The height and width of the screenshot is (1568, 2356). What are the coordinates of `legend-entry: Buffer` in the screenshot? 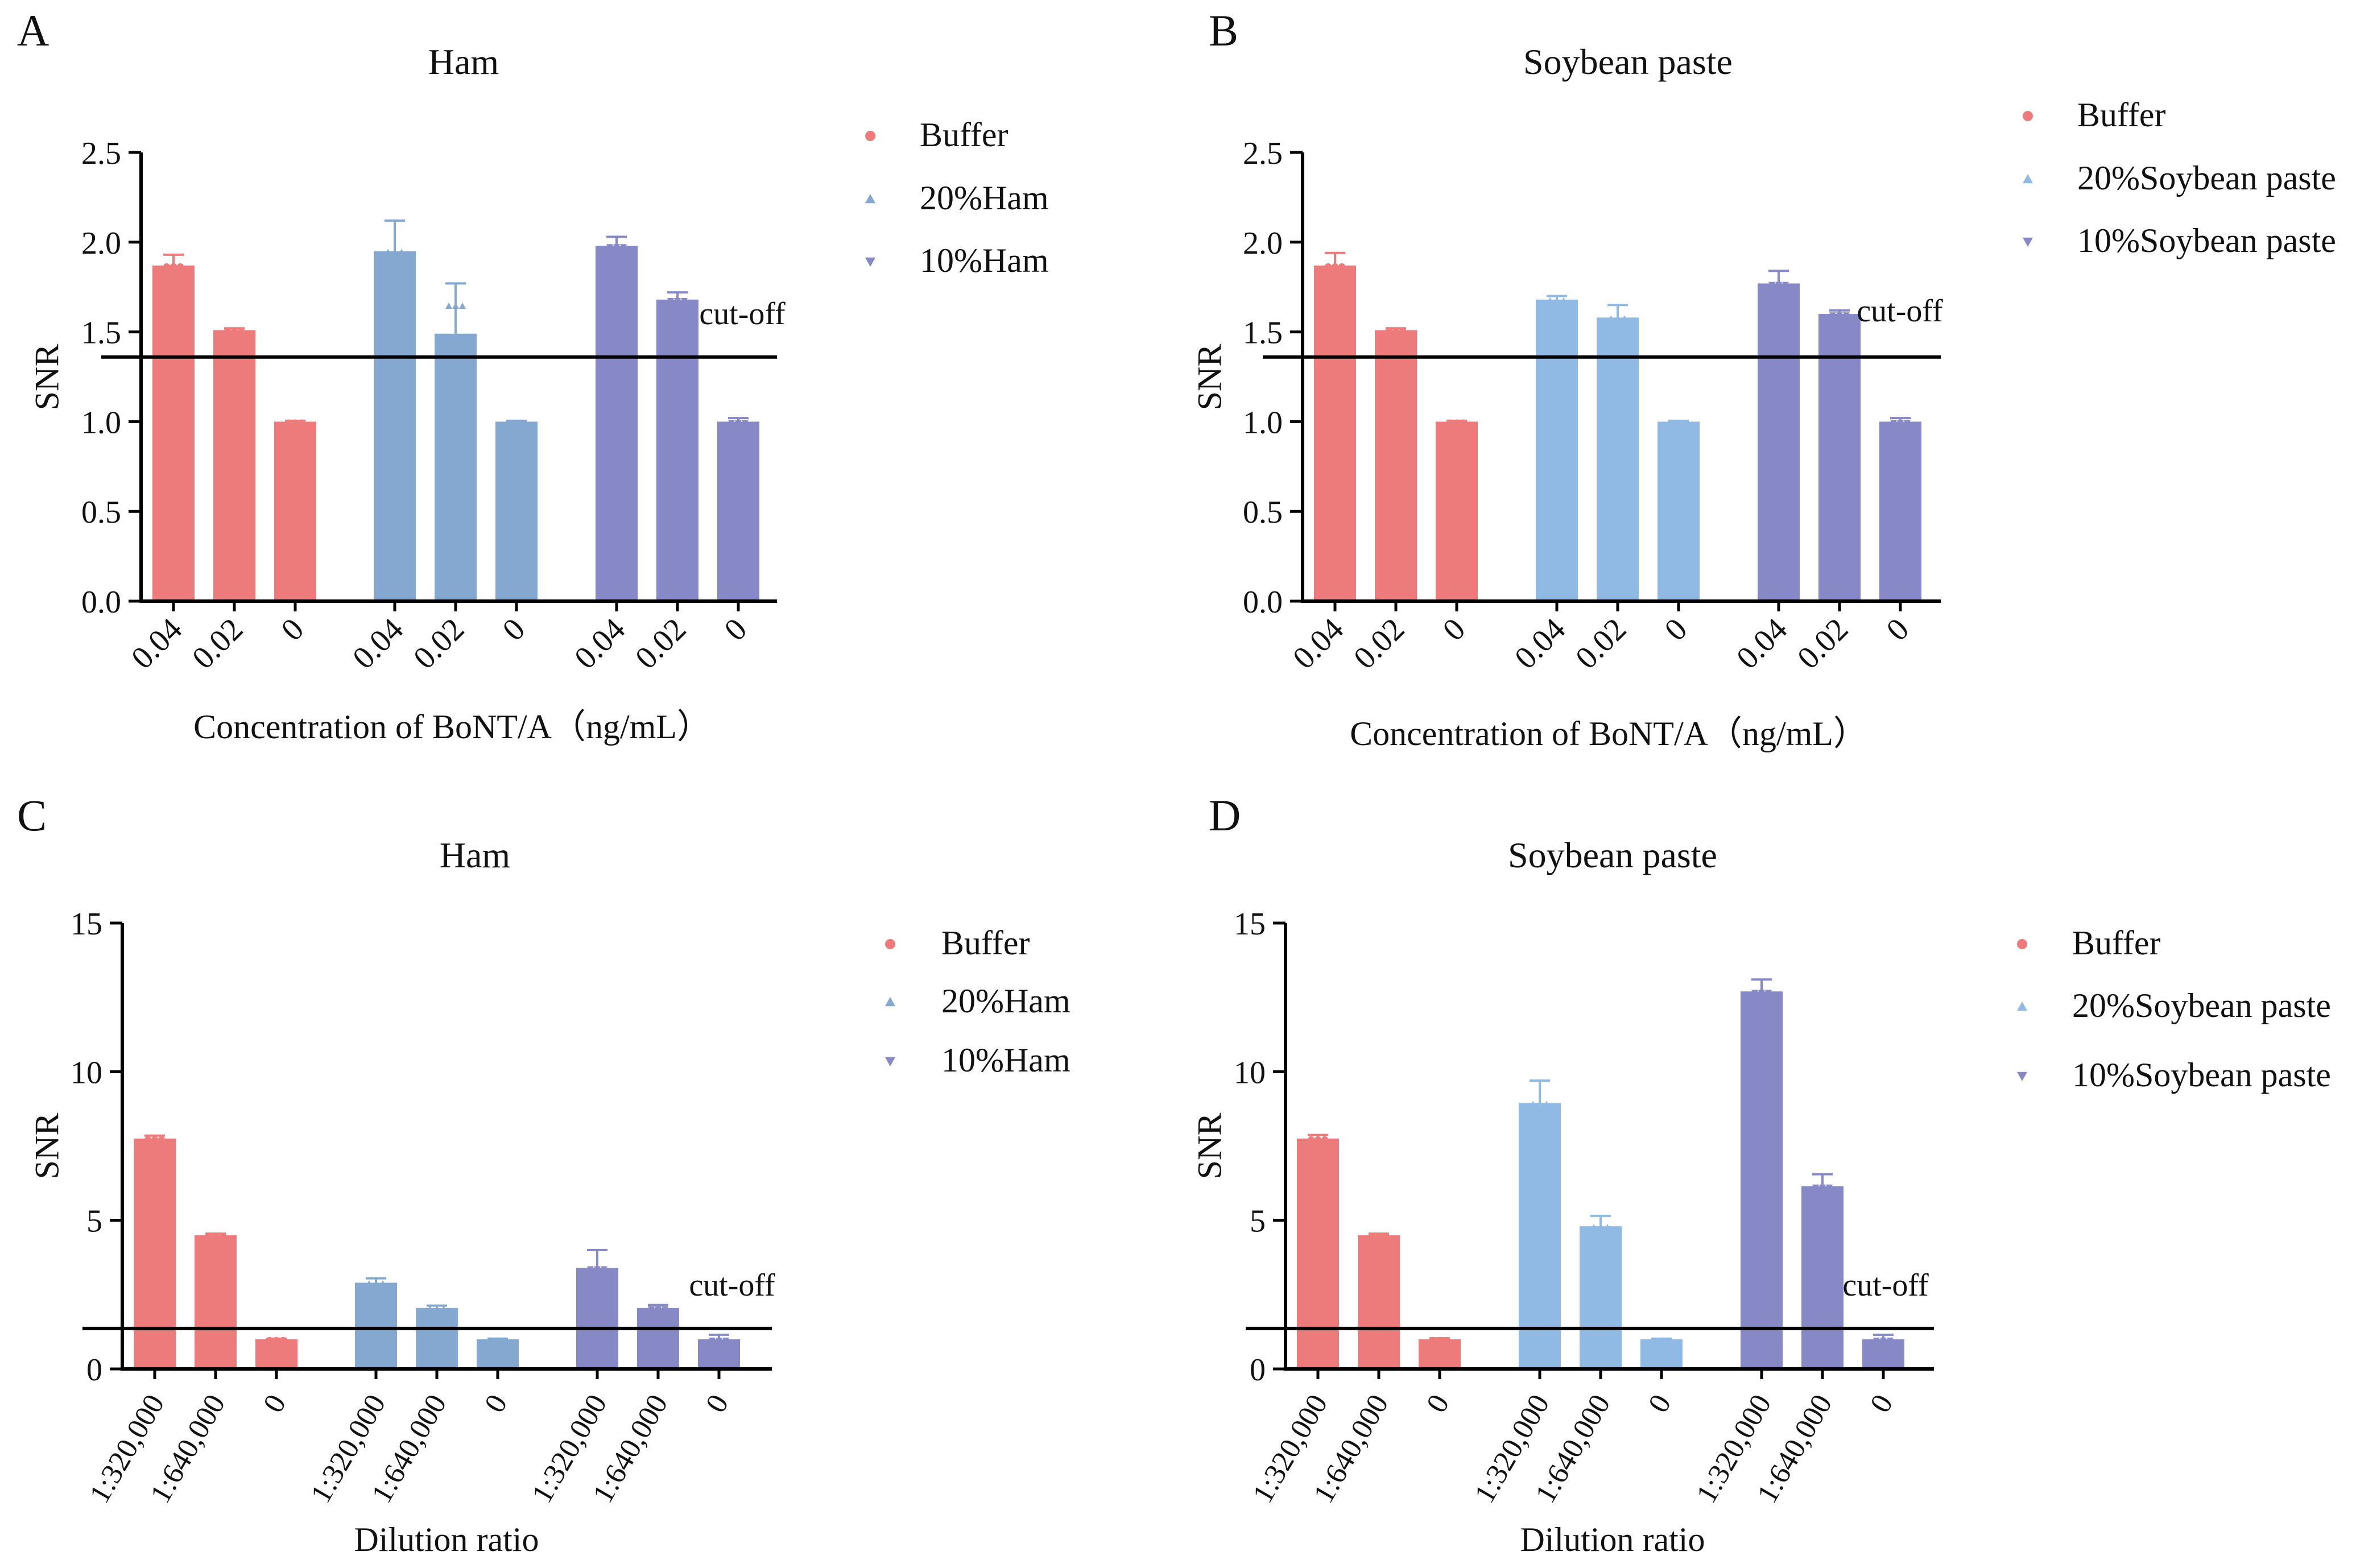 It's located at (2116, 943).